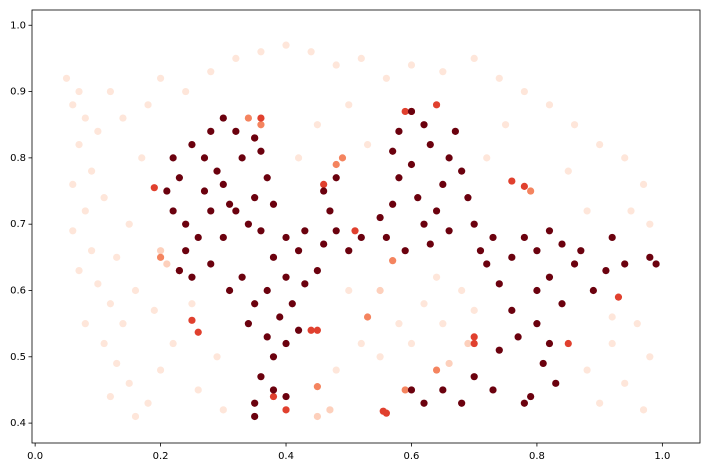 The height and width of the screenshot is (473, 710). What do you see at coordinates (18, 423) in the screenshot?
I see `y-tick-label: 0.4` at bounding box center [18, 423].